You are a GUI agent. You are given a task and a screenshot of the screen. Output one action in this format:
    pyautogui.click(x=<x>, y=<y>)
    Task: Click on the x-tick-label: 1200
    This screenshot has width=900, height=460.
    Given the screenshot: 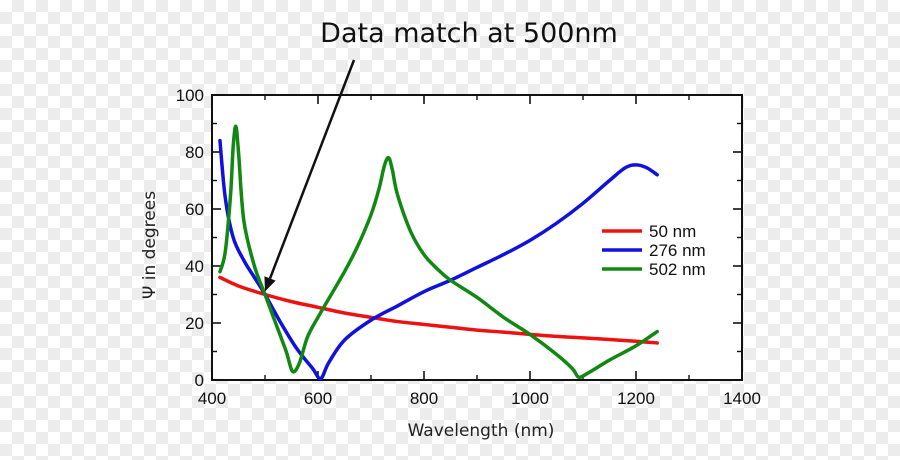 What is the action you would take?
    pyautogui.click(x=636, y=398)
    